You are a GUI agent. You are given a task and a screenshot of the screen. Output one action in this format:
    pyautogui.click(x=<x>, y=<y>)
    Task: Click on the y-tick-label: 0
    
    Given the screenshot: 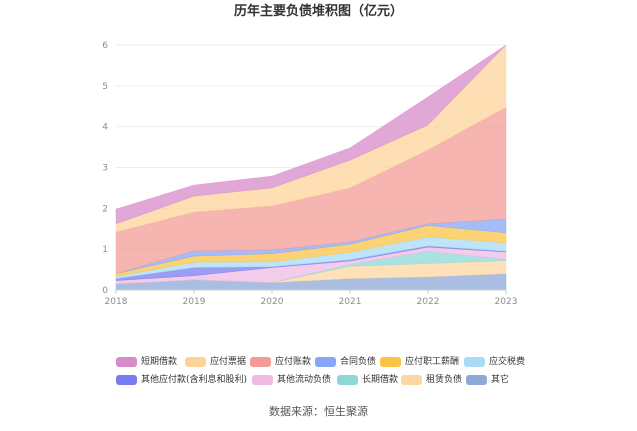 What is the action you would take?
    pyautogui.click(x=105, y=291)
    